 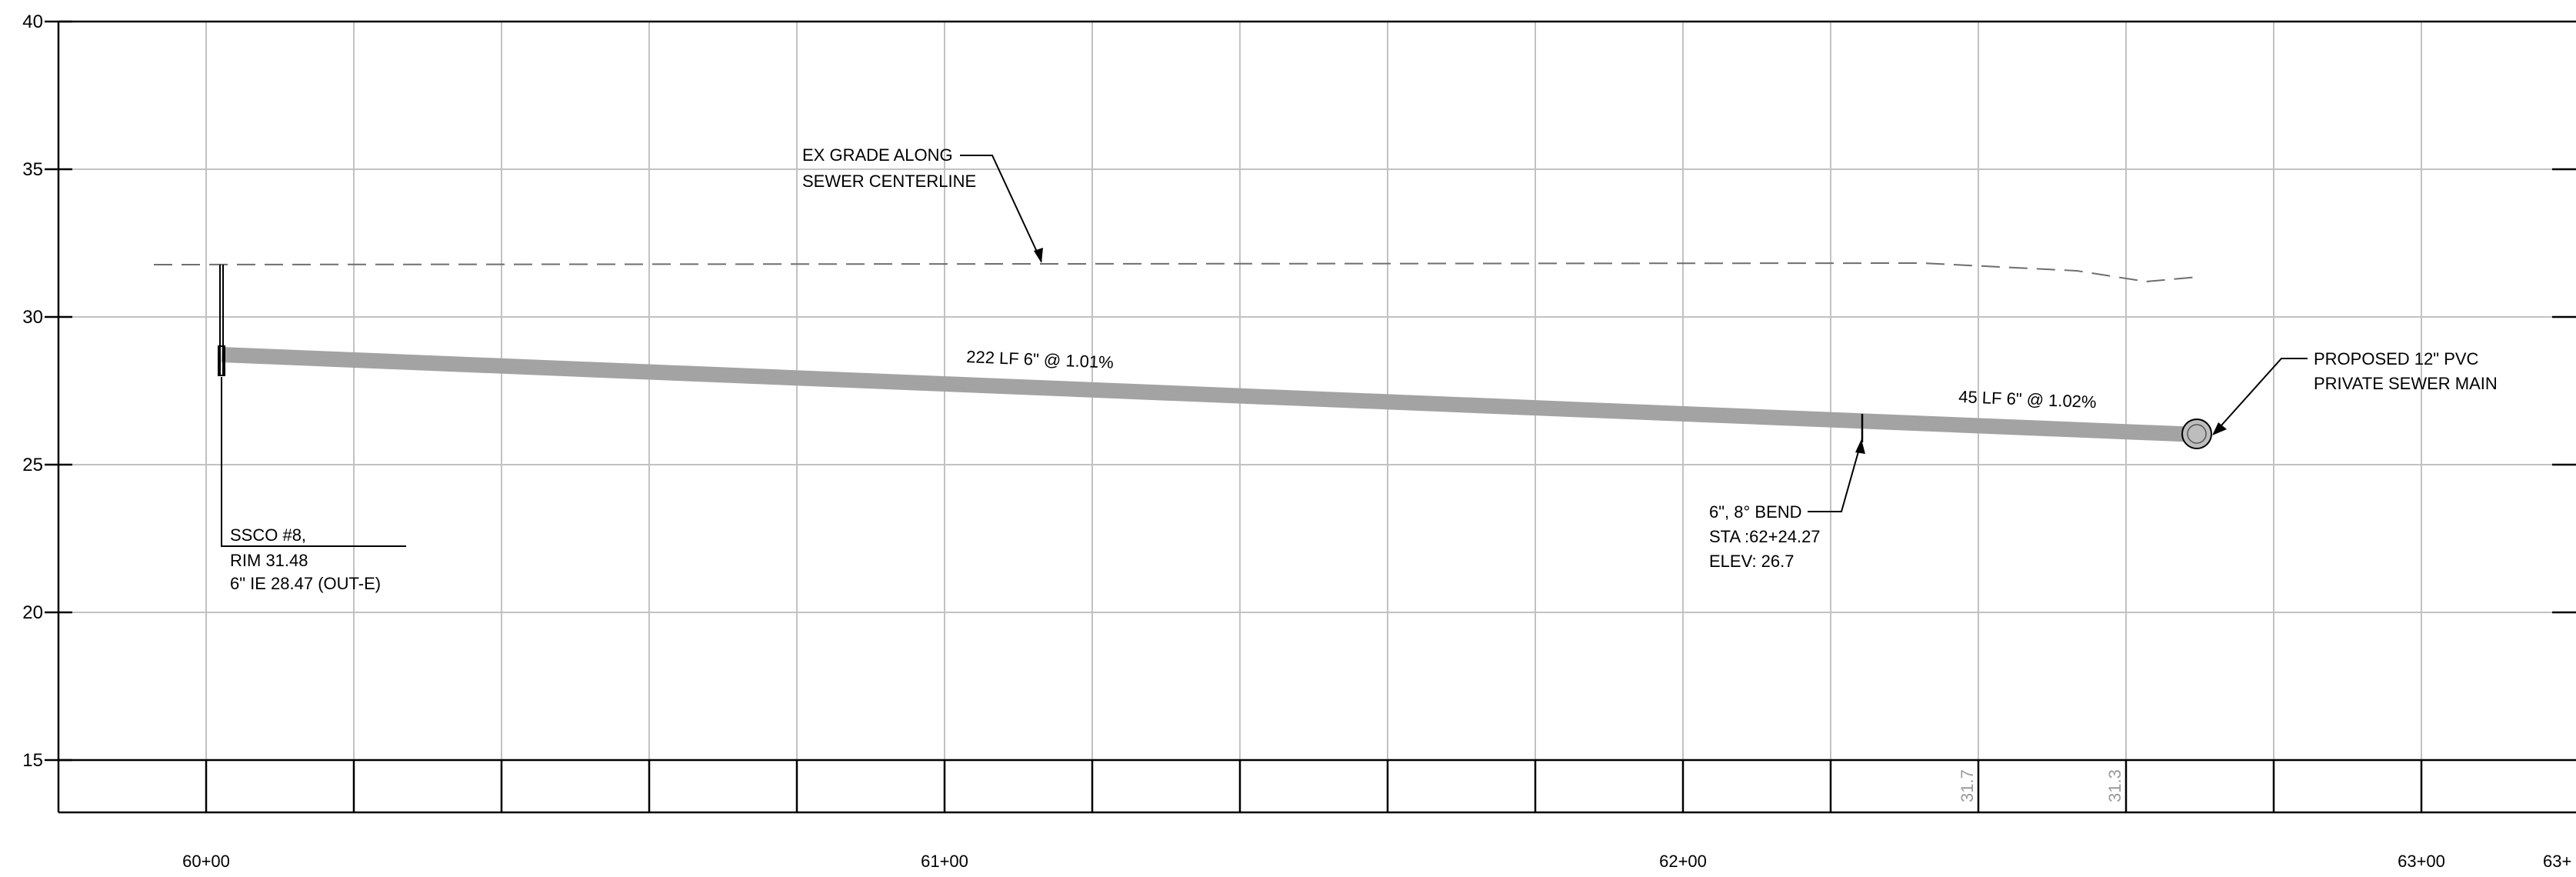 What do you see at coordinates (1376, 861) in the screenshot?
I see `x-axis-labels: 60+00 61+00 62+00 63+00 63+` at bounding box center [1376, 861].